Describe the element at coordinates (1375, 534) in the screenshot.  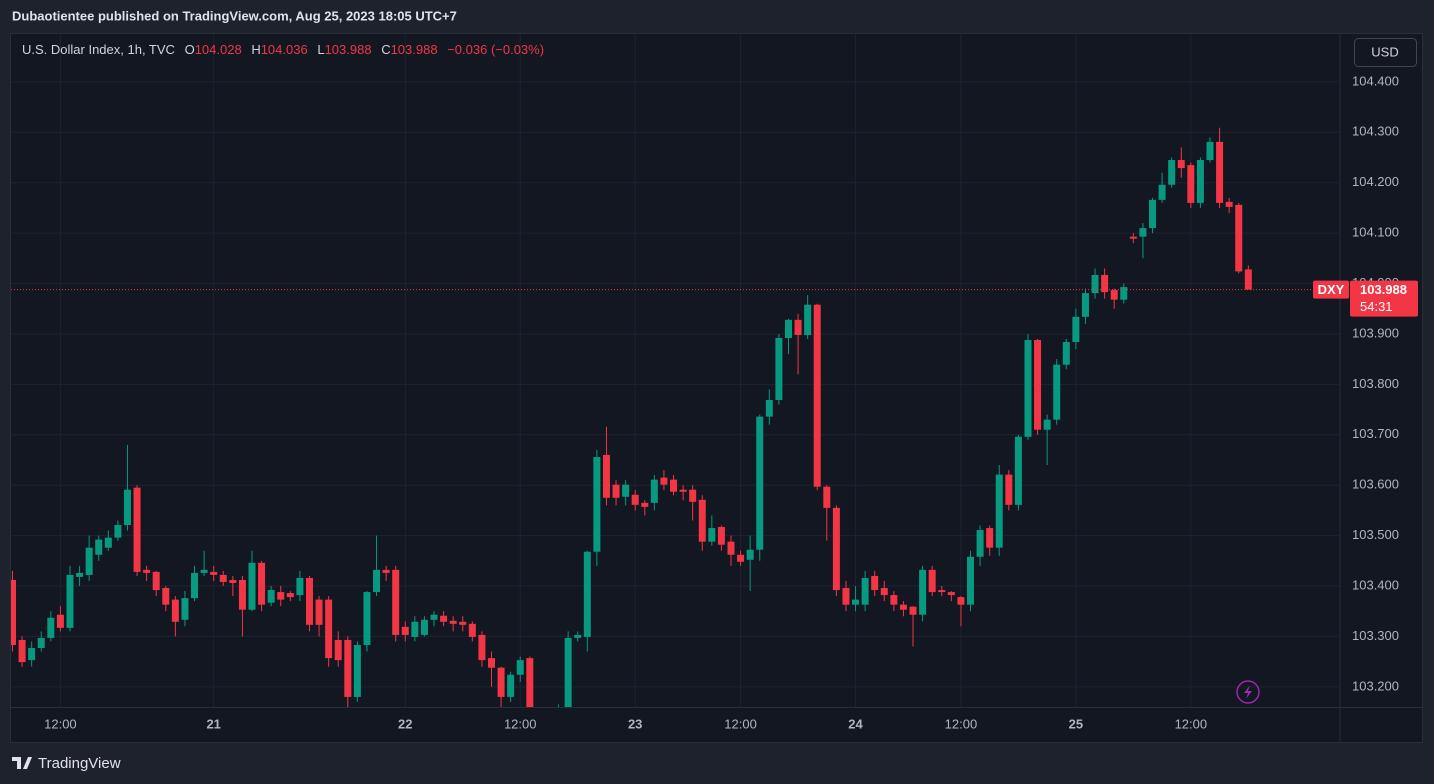
I see `y-tick-label: 103.500` at that location.